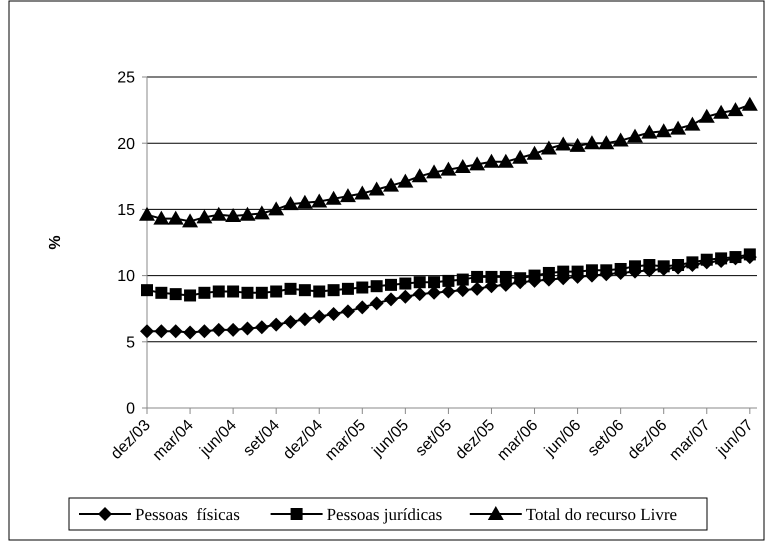 This screenshot has width=766, height=542. Describe the element at coordinates (126, 277) in the screenshot. I see `y-tick-label: 10` at that location.